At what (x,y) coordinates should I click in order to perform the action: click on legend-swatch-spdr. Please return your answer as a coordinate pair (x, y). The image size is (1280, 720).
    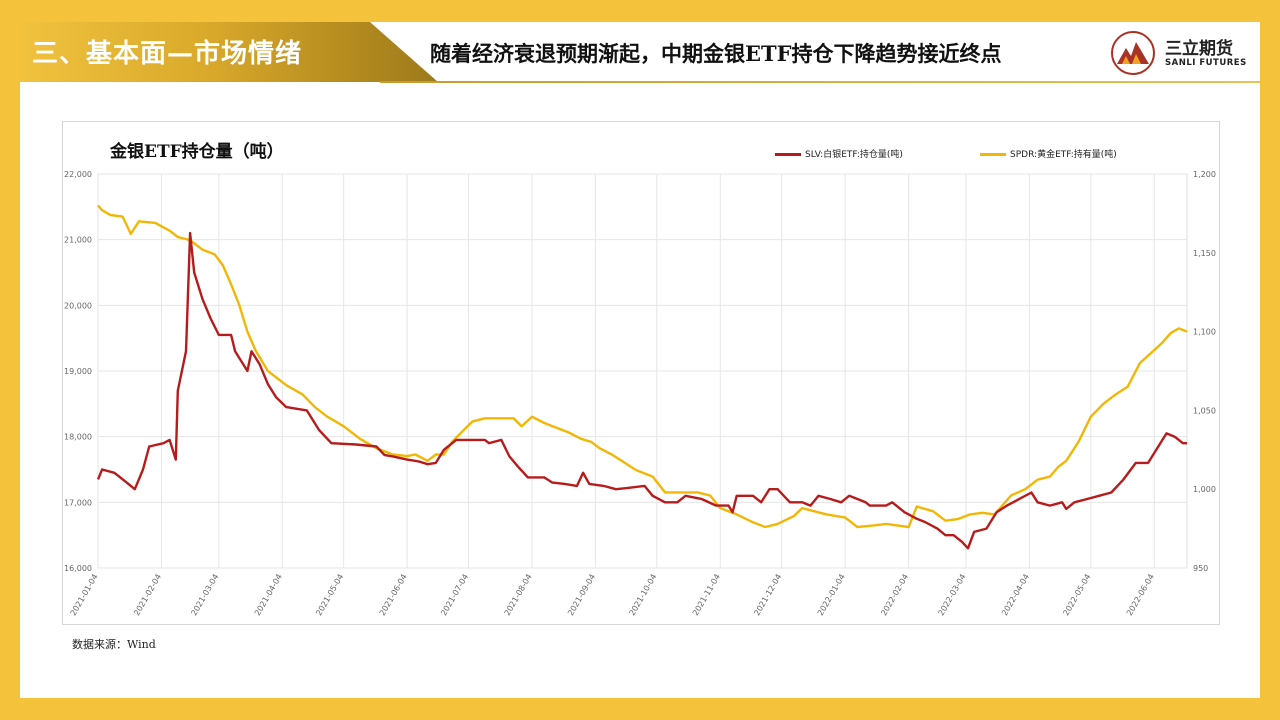
    Looking at the image, I should click on (993, 154).